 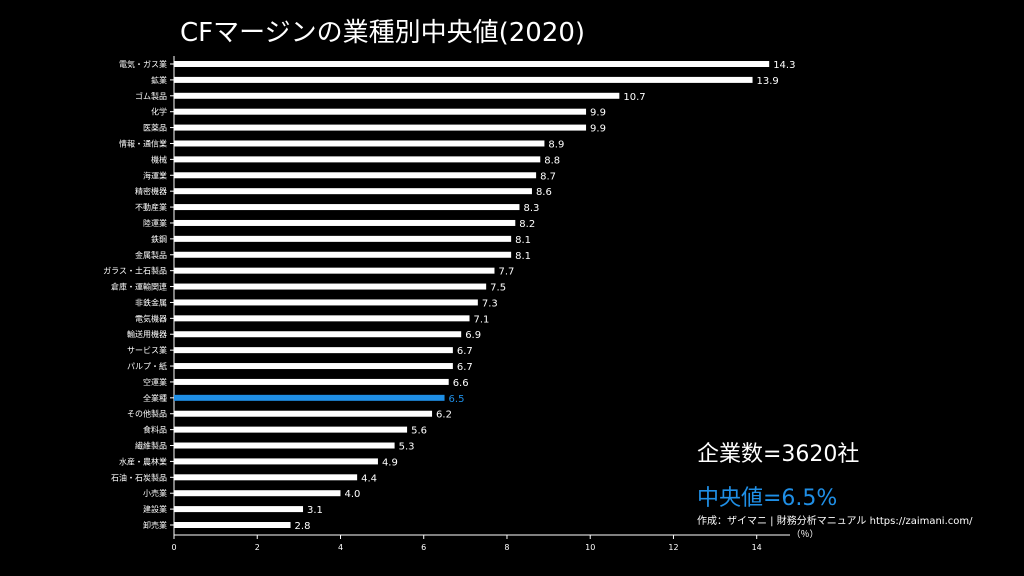 What do you see at coordinates (778, 454) in the screenshot?
I see `company-count: 企業数=3620社` at bounding box center [778, 454].